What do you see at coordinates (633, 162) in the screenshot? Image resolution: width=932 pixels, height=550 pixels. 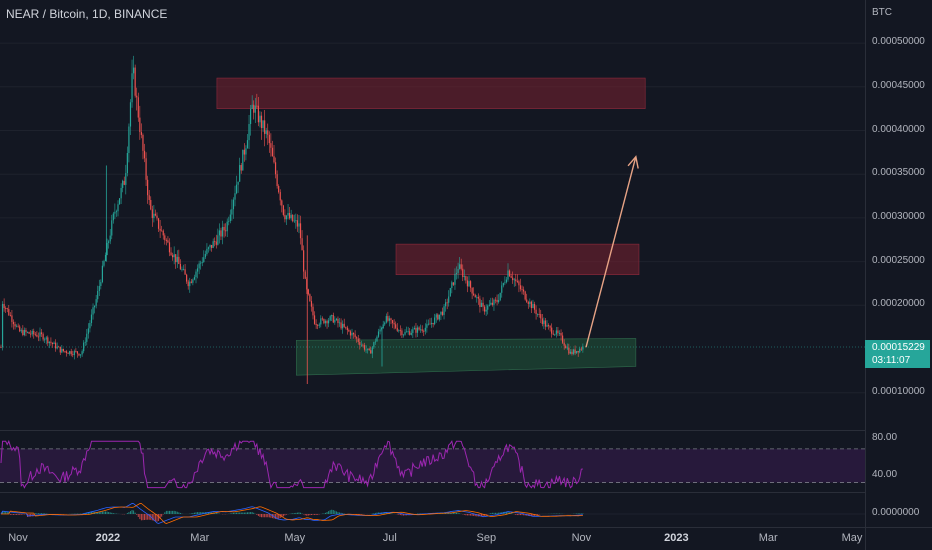 I see `projection-arrowhead` at bounding box center [633, 162].